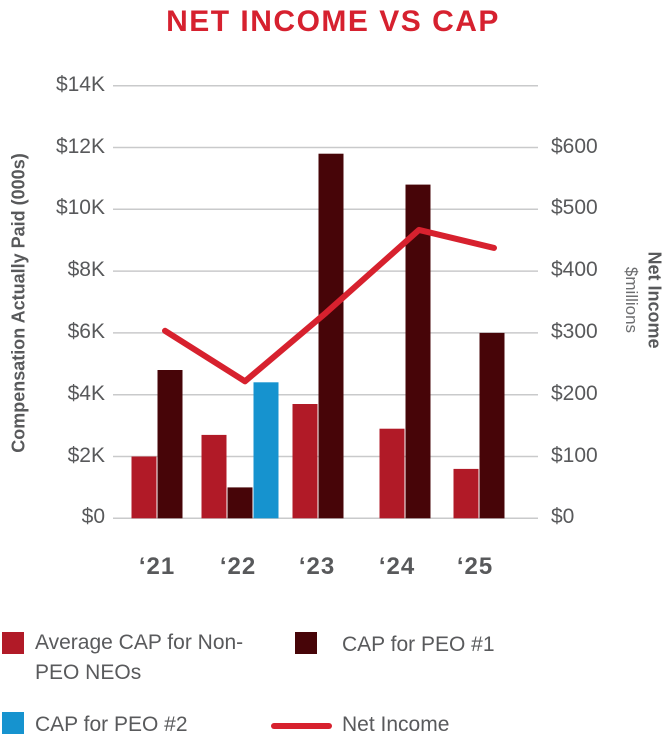 The image size is (666, 743). I want to click on x-axis-label: ‘22, so click(238, 566).